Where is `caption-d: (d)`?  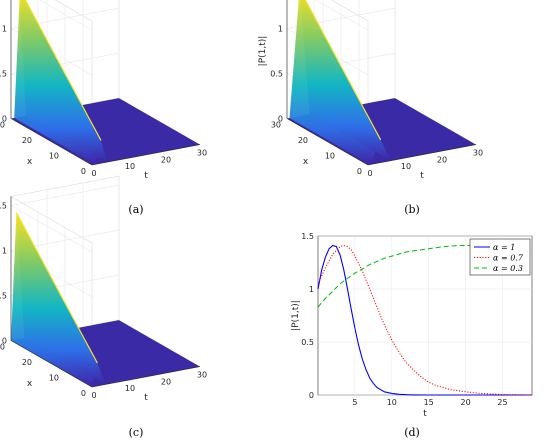 caption-d: (d) is located at coordinates (412, 432).